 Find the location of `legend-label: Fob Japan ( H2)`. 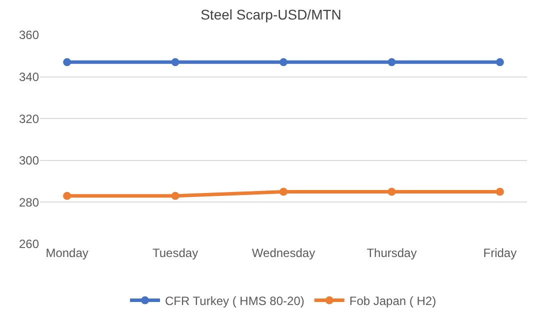

legend-label: Fob Japan ( H2) is located at coordinates (392, 301).